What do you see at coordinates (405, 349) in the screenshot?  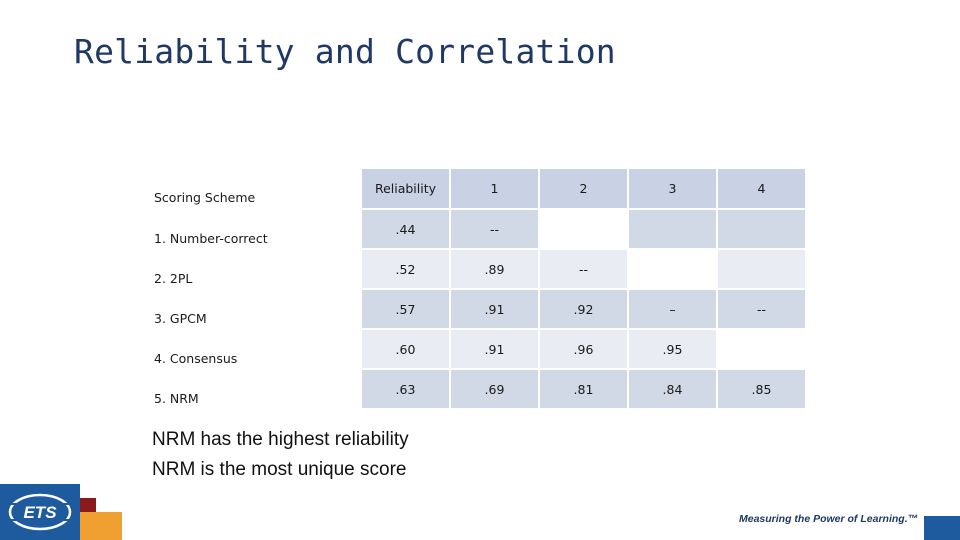 I see `cell-reliability: .60` at bounding box center [405, 349].